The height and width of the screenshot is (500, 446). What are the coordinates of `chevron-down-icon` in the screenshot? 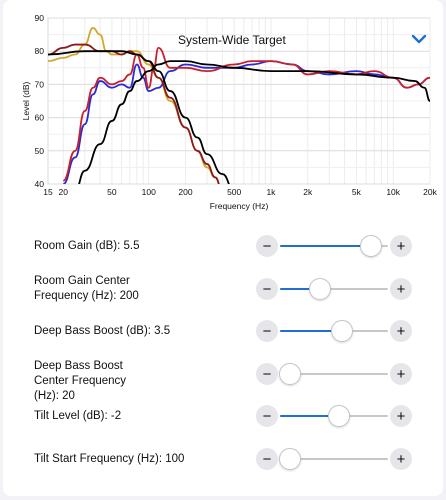 It's located at (419, 39).